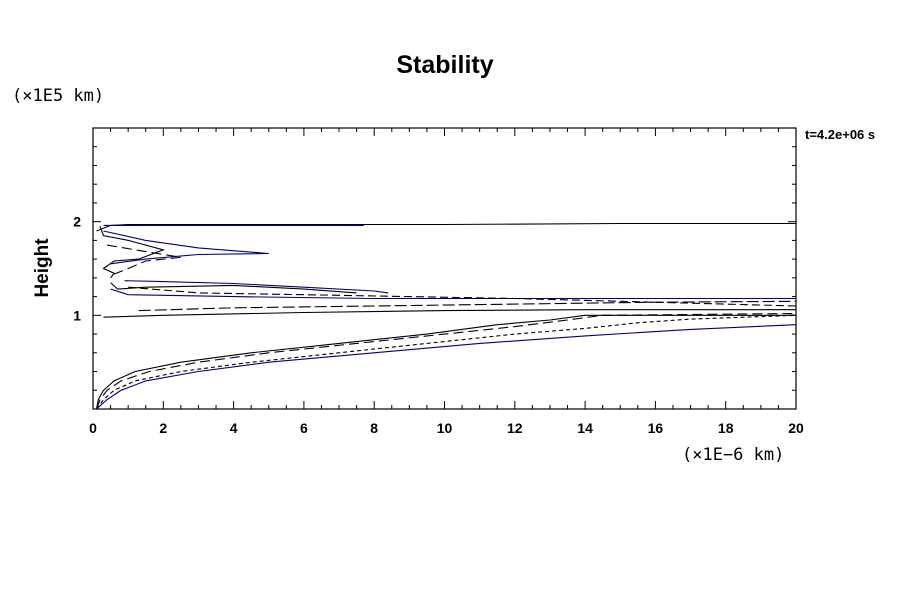 The height and width of the screenshot is (600, 900). Describe the element at coordinates (796, 428) in the screenshot. I see `x-tick-label: 20` at that location.